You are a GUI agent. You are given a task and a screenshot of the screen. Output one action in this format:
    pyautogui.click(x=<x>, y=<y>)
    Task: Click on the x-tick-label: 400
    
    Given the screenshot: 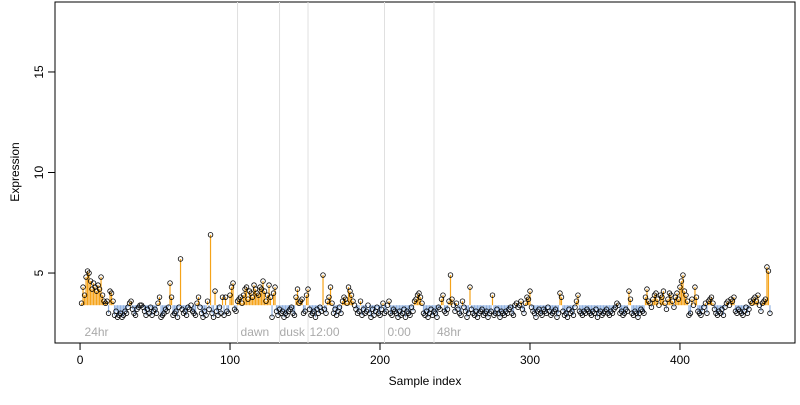 What is the action you would take?
    pyautogui.click(x=680, y=360)
    